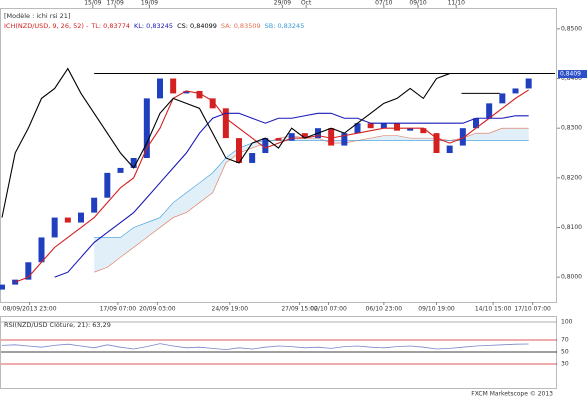  I want to click on chart-title: [Modèle : ichi rsi 21], so click(37, 16).